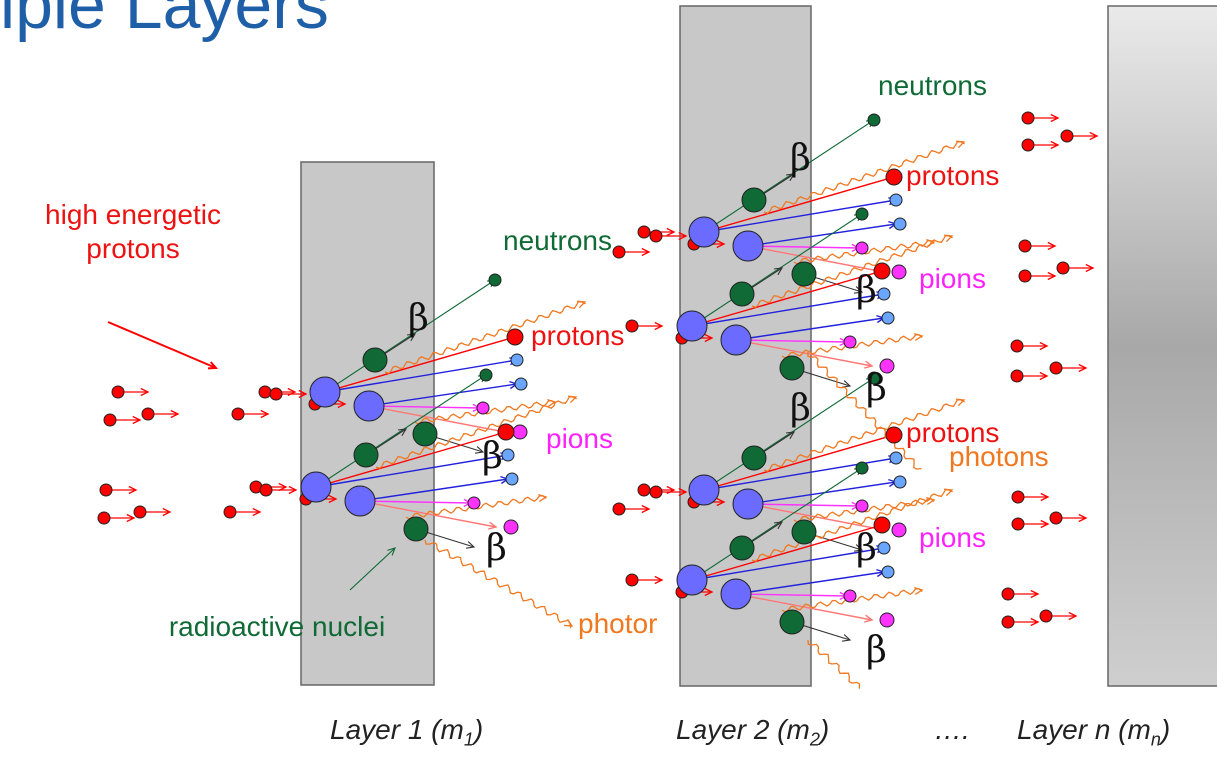 The image size is (1217, 759). What do you see at coordinates (277, 626) in the screenshot?
I see `label-radioactive-nuclei: radioactive nuclei` at bounding box center [277, 626].